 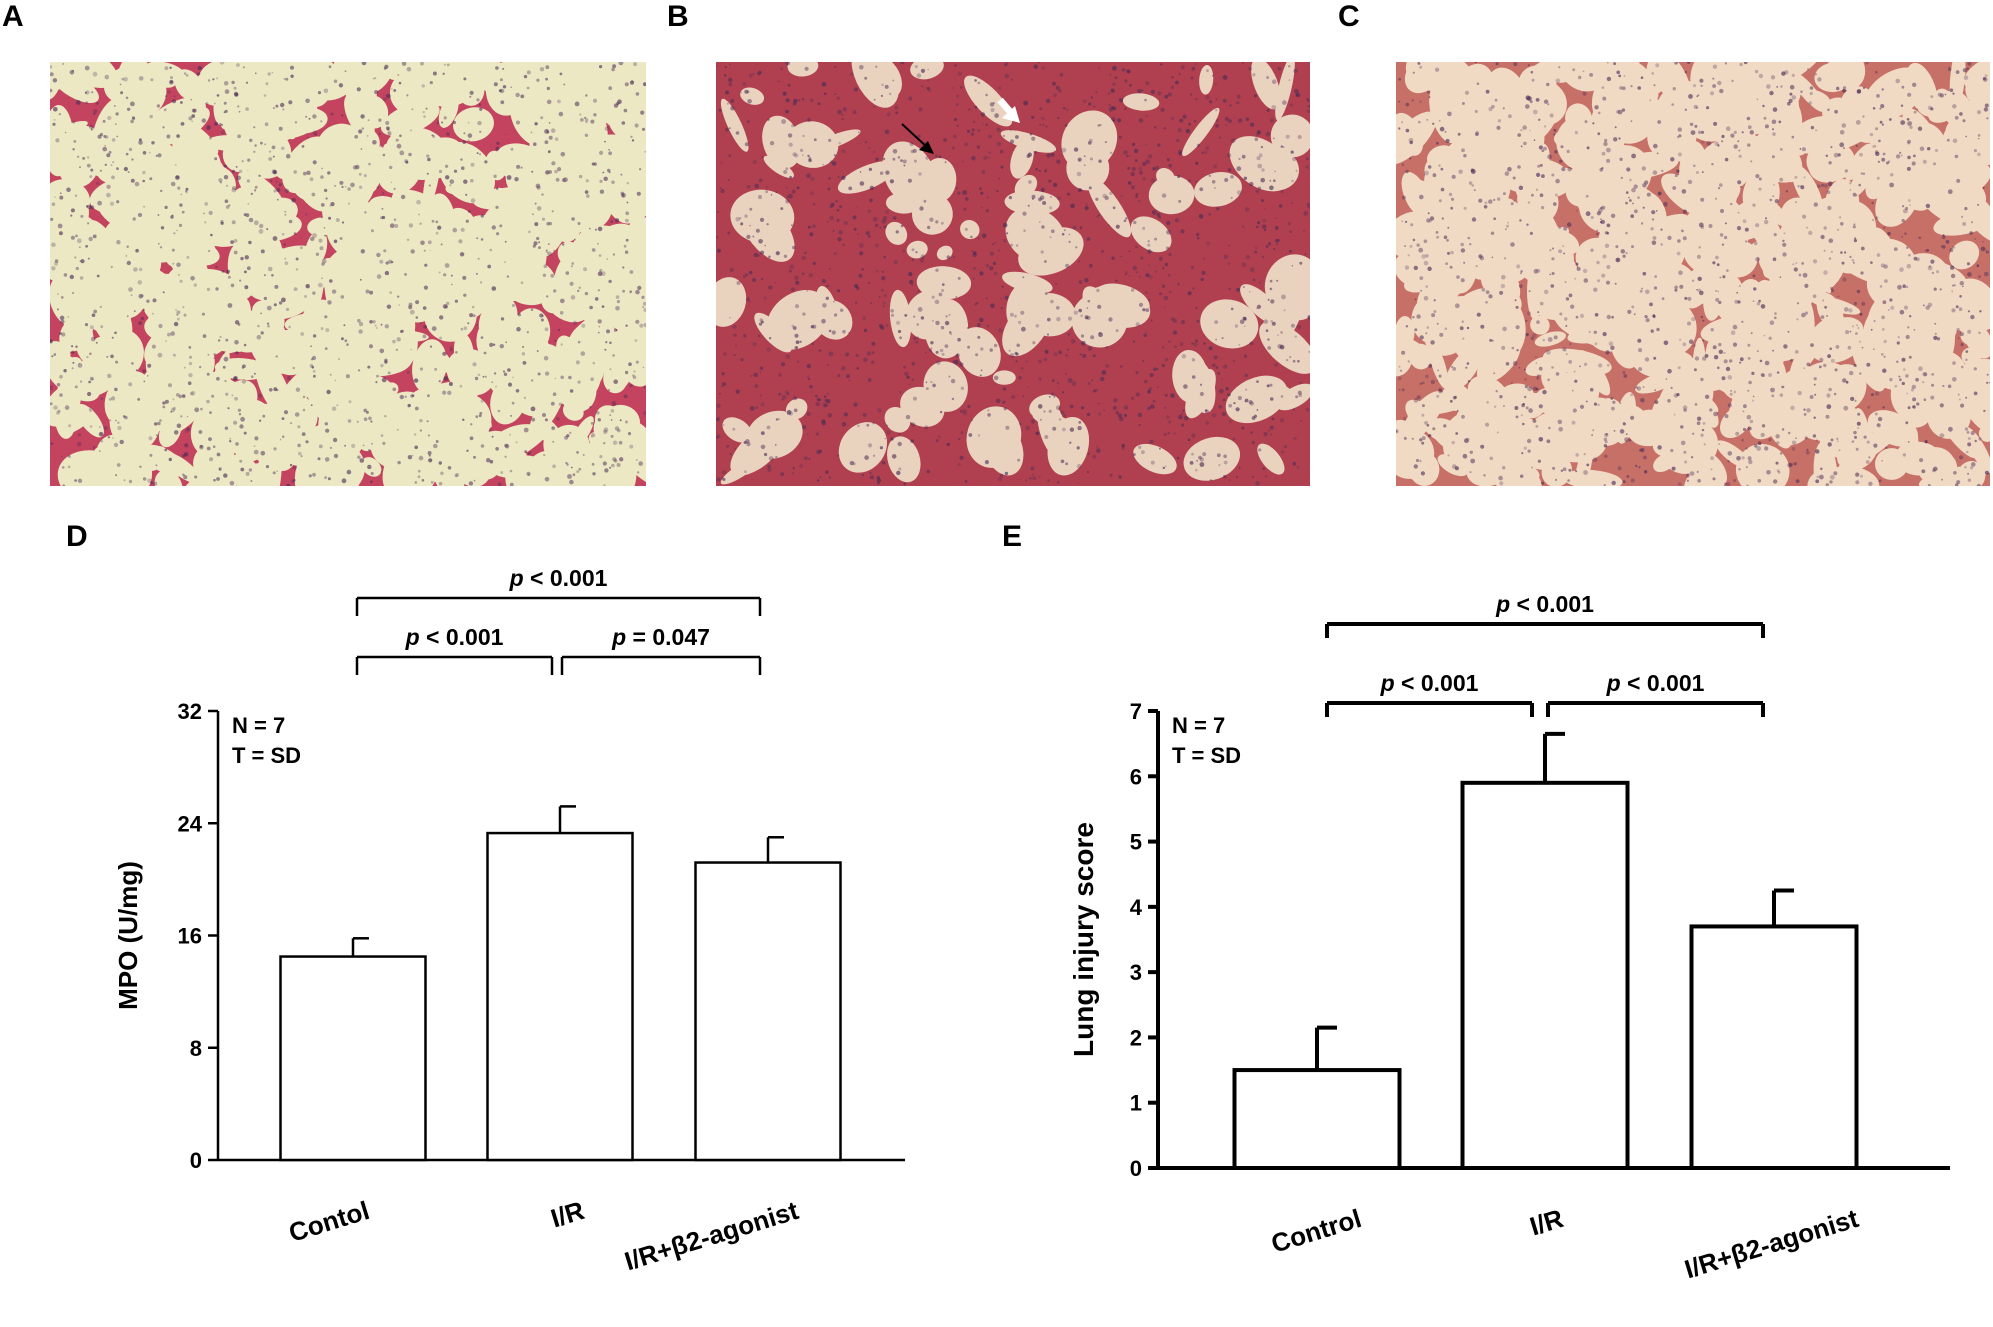 What do you see at coordinates (1136, 1037) in the screenshot?
I see `y-tick-label: 2` at bounding box center [1136, 1037].